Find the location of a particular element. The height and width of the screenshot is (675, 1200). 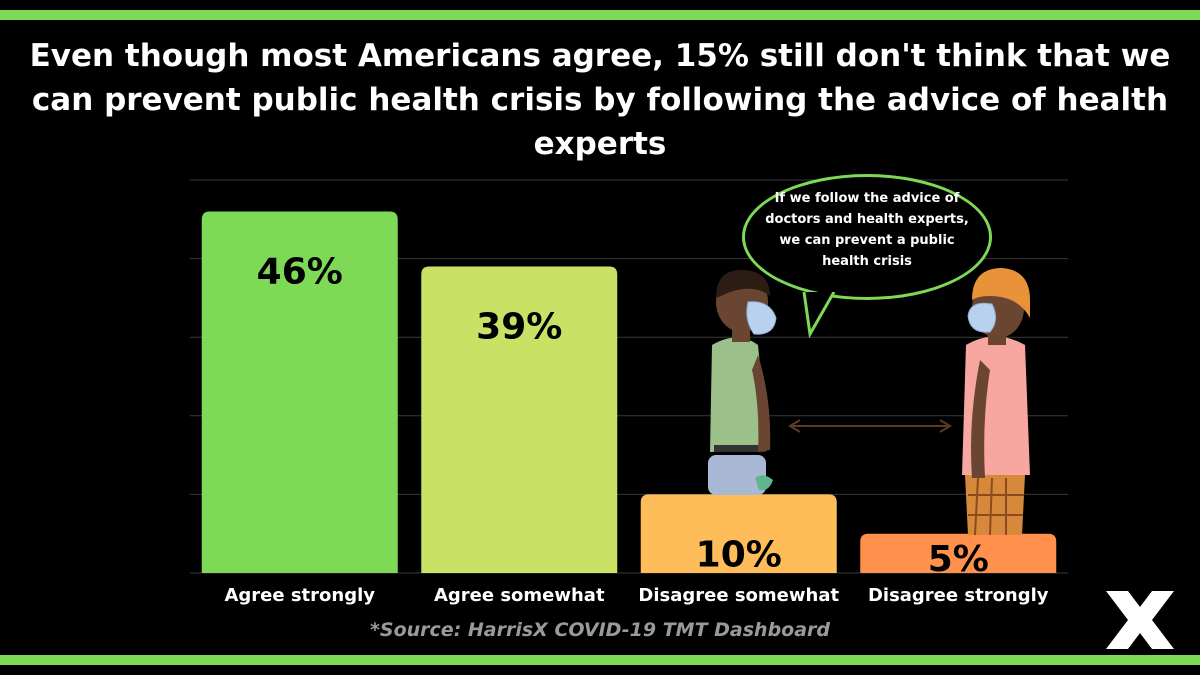

bar-disagree-strongly is located at coordinates (958, 553).